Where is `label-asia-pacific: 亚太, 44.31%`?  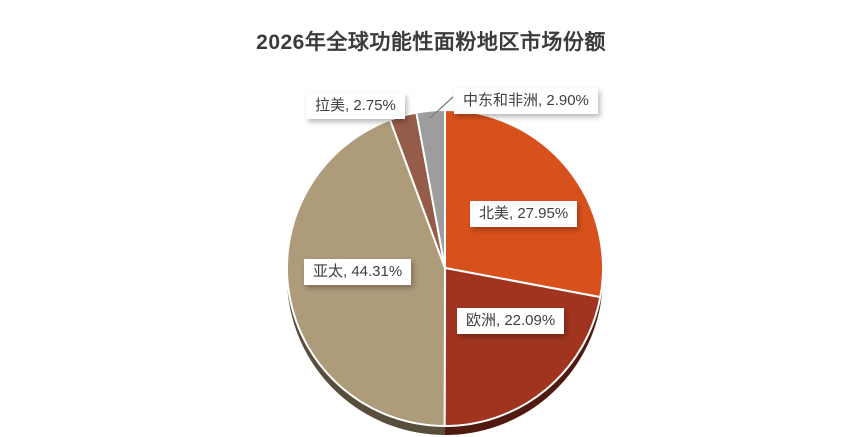 label-asia-pacific: 亚太, 44.31% is located at coordinates (358, 272).